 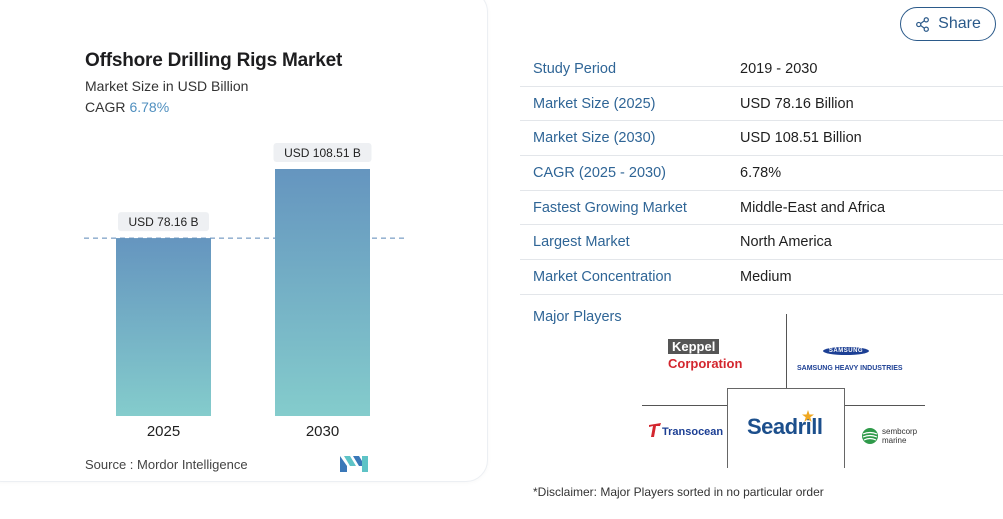 What do you see at coordinates (693, 432) in the screenshot?
I see `transocean-text: Transocean` at bounding box center [693, 432].